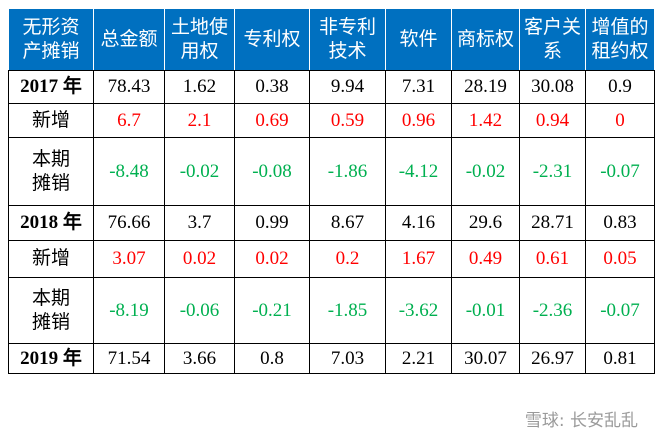 This screenshot has width=660, height=444. What do you see at coordinates (129, 259) in the screenshot?
I see `value-cell: 3.07` at bounding box center [129, 259].